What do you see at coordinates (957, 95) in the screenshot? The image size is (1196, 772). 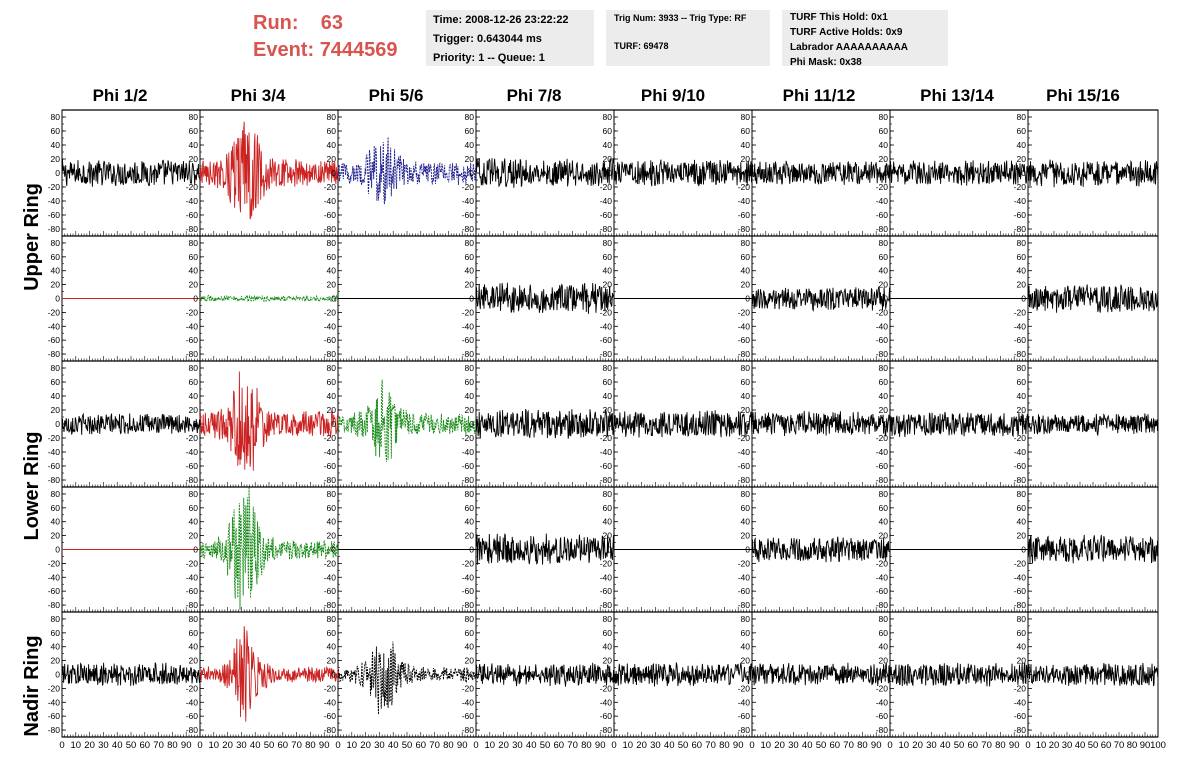 I see `column-header-7: Phi 13/14` at bounding box center [957, 95].